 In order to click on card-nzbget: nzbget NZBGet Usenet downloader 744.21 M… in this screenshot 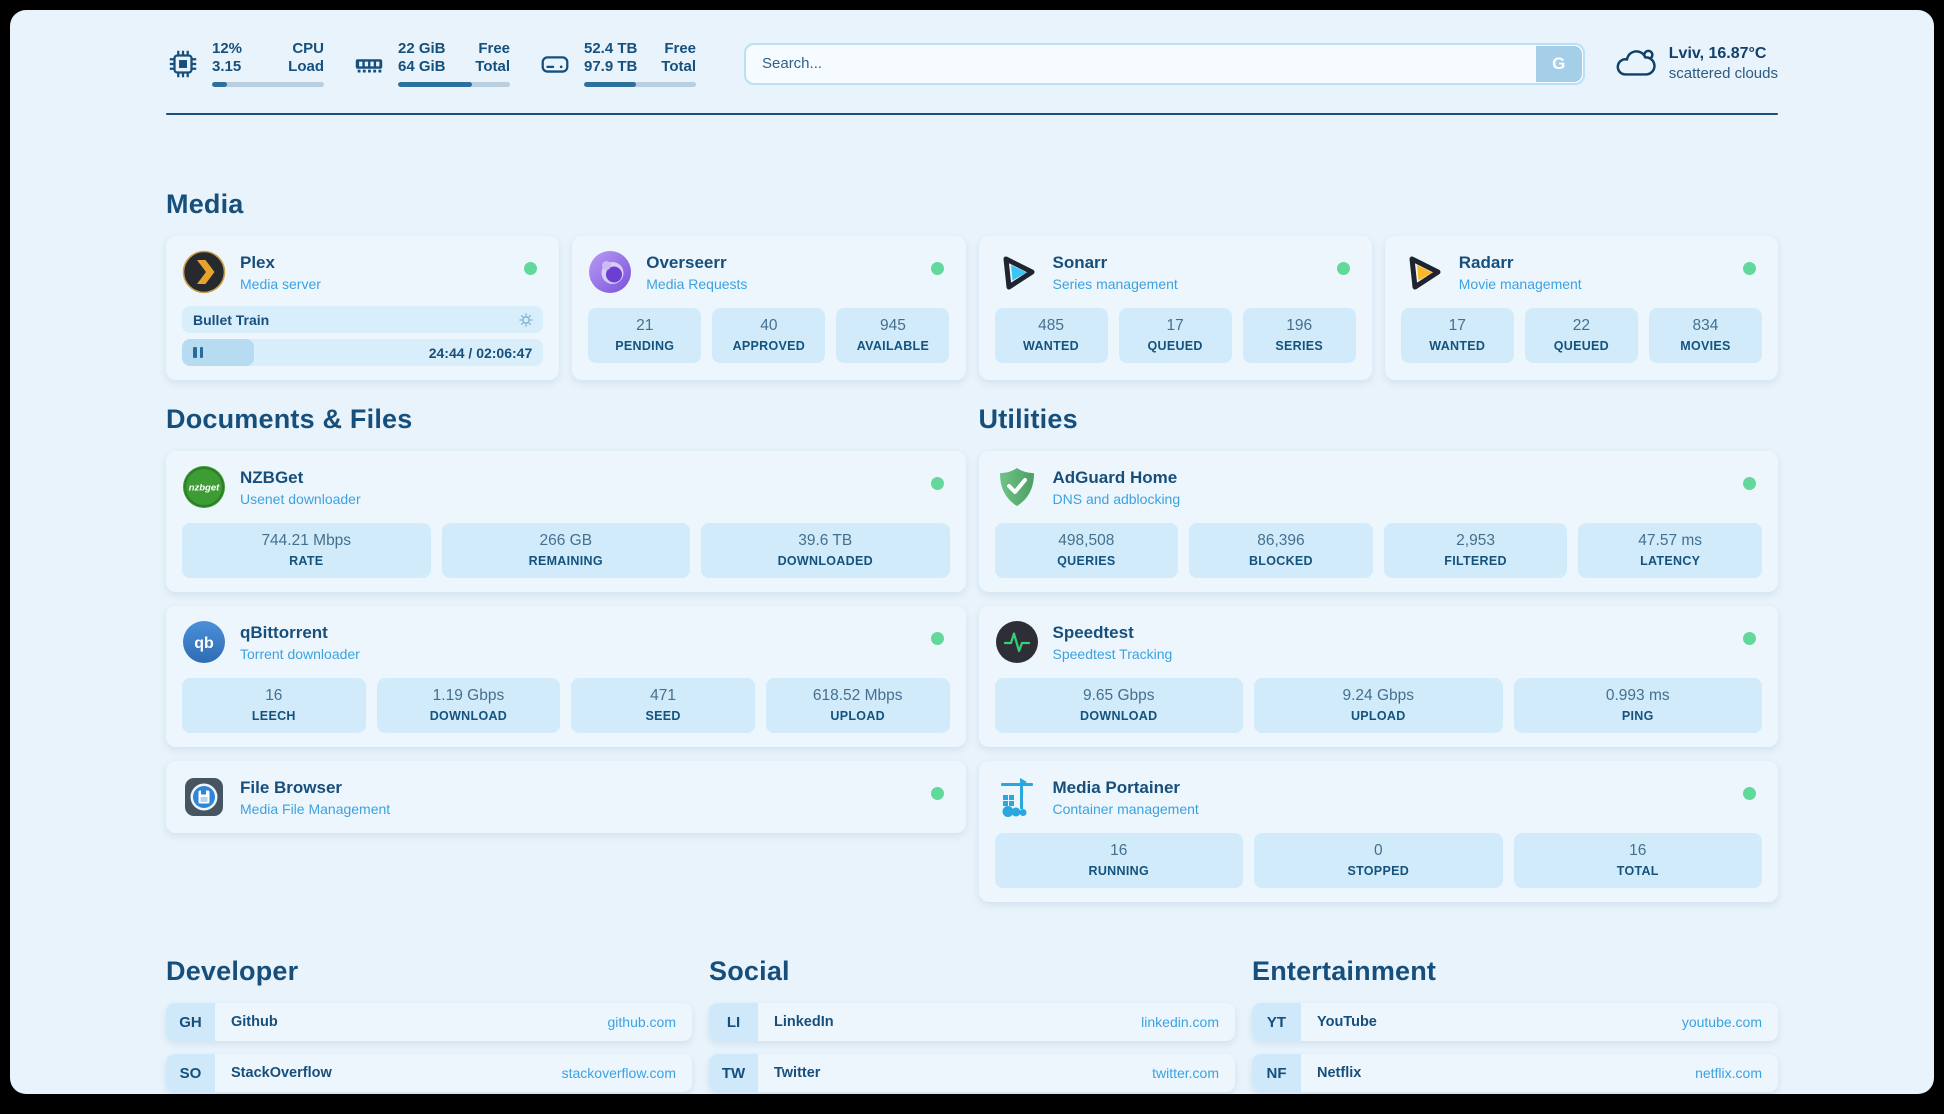, I will do `click(566, 521)`.